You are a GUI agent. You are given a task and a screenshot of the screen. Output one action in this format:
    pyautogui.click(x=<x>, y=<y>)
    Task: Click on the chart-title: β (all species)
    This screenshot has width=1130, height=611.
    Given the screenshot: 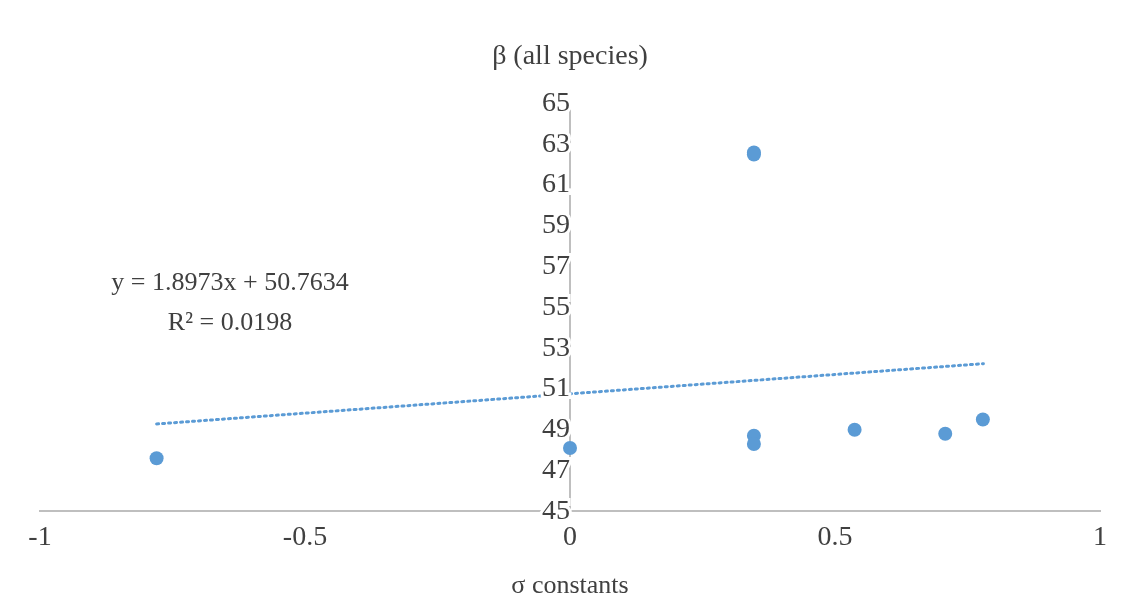 What is the action you would take?
    pyautogui.click(x=570, y=55)
    